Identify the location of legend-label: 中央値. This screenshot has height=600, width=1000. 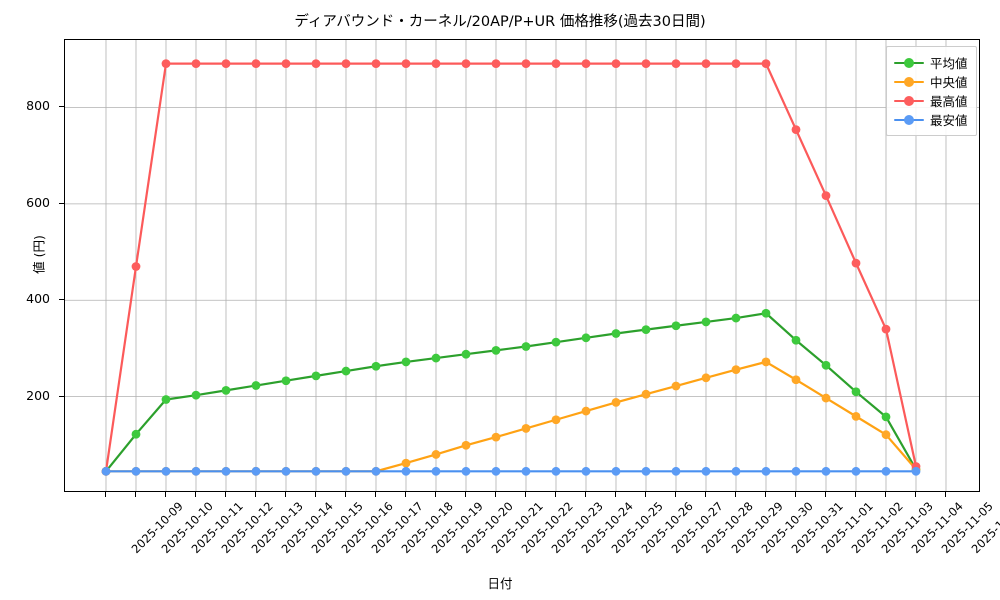
(949, 82).